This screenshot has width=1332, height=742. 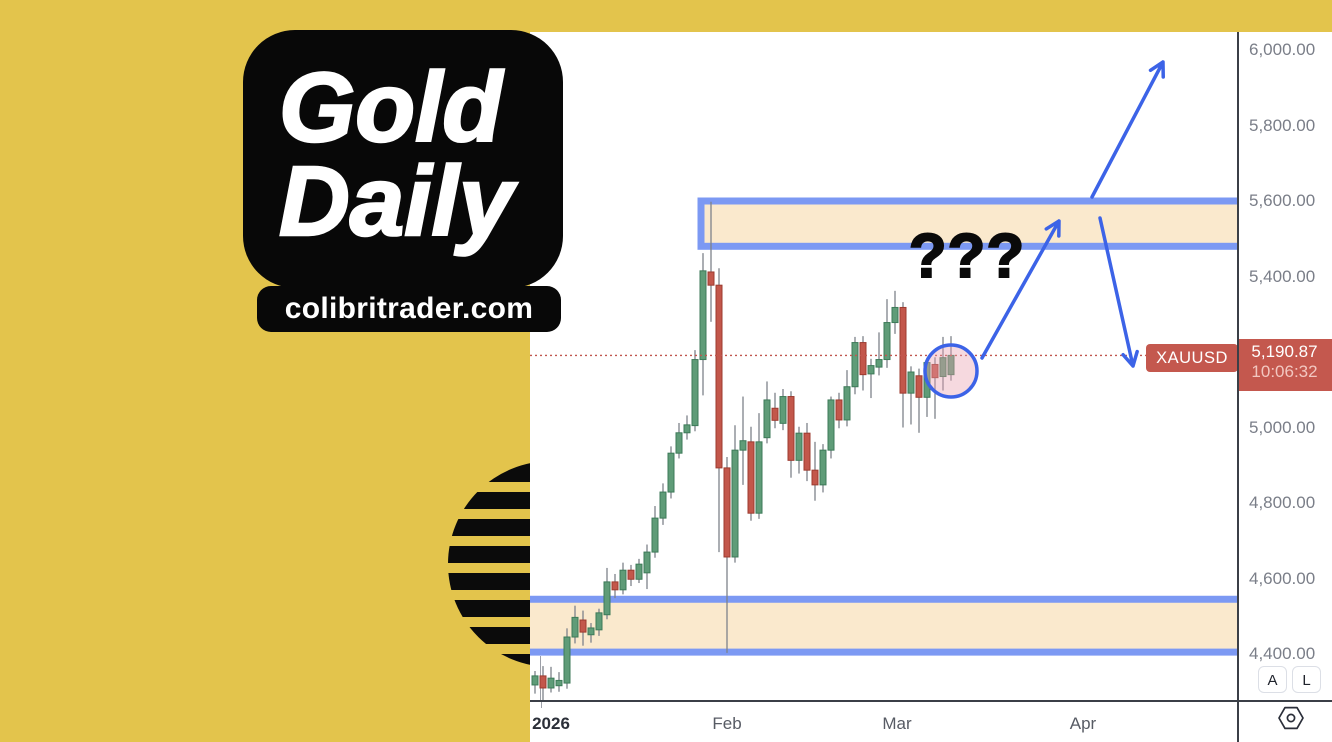 I want to click on price-axis-label: 5,600.00, so click(x=1282, y=200).